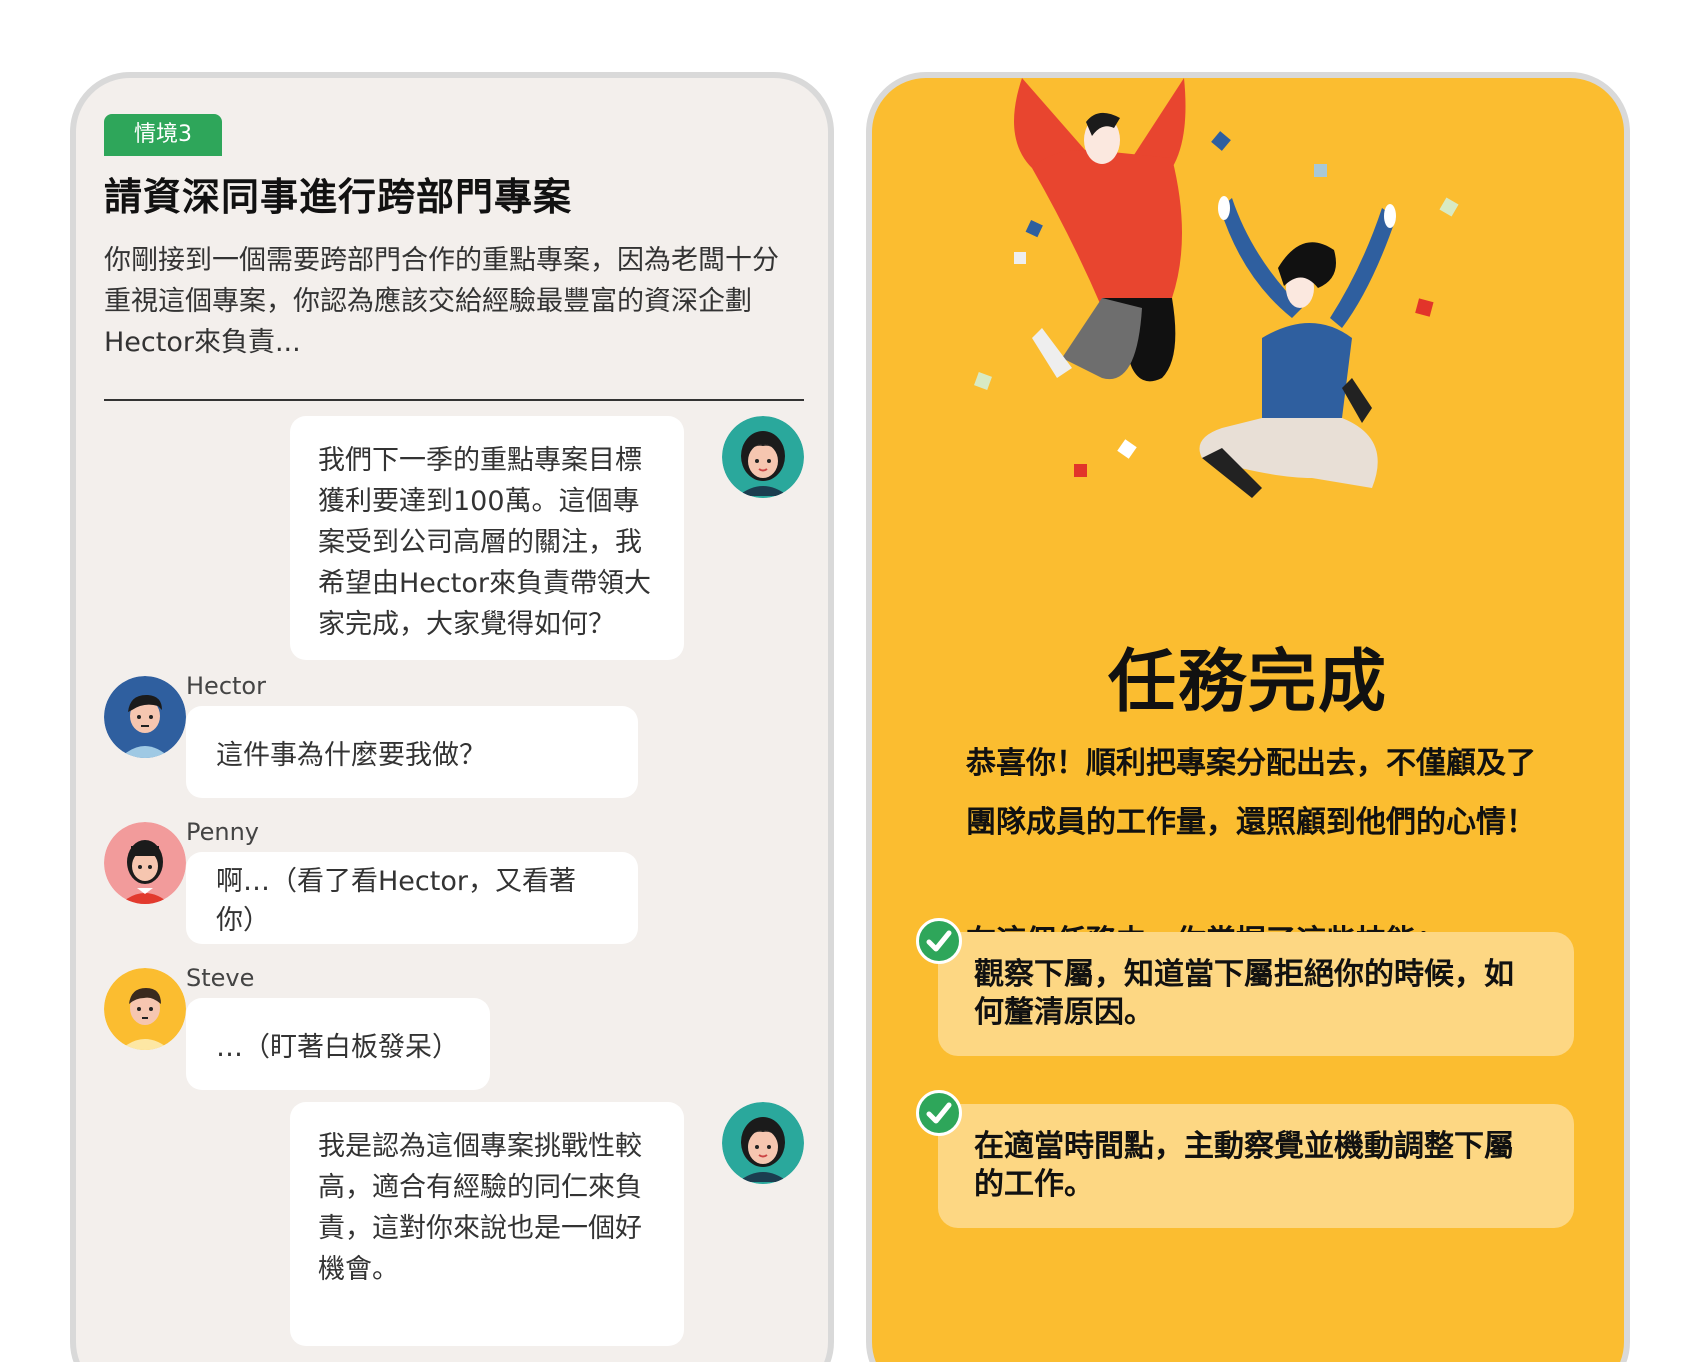  What do you see at coordinates (338, 1044) in the screenshot?
I see `steve-message-bubble: …（盯著白板發呆）` at bounding box center [338, 1044].